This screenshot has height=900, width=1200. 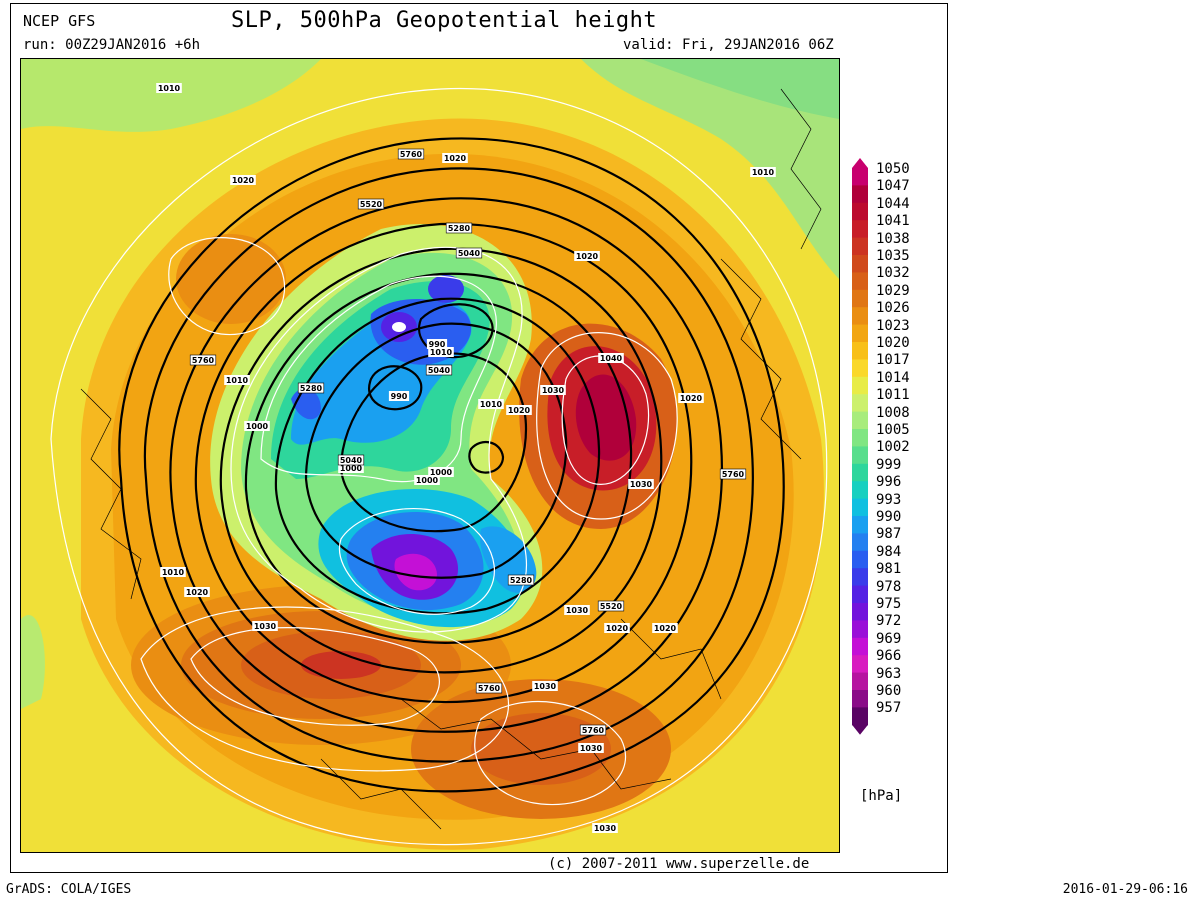 I want to click on legend-level-label: 1026, so click(x=893, y=308).